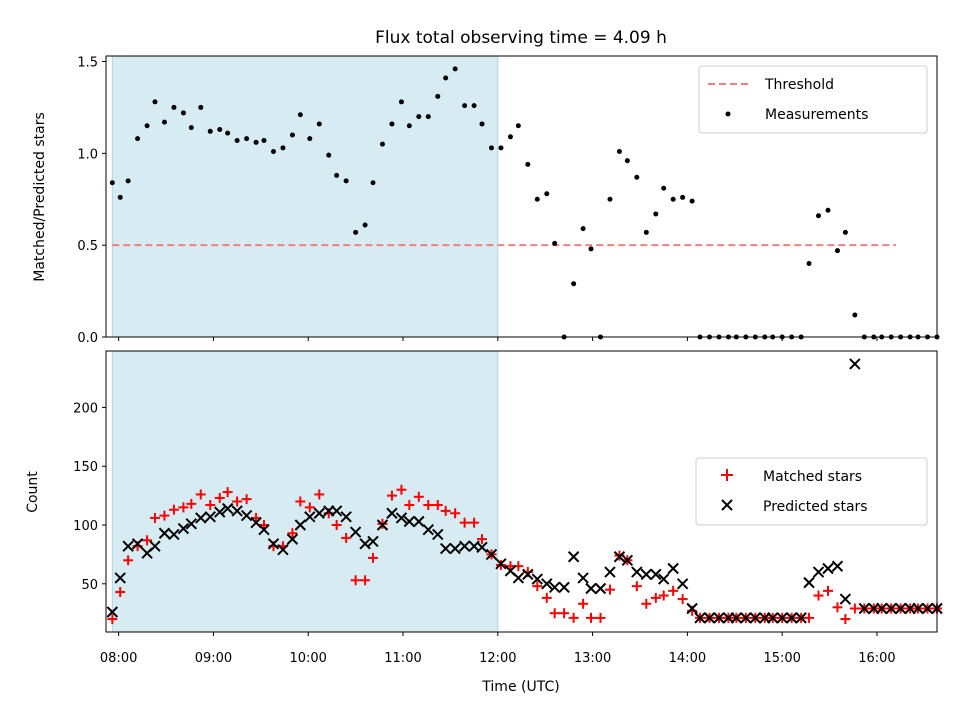 The image size is (960, 720). What do you see at coordinates (799, 85) in the screenshot?
I see `legend-threshold-label: Threshold` at bounding box center [799, 85].